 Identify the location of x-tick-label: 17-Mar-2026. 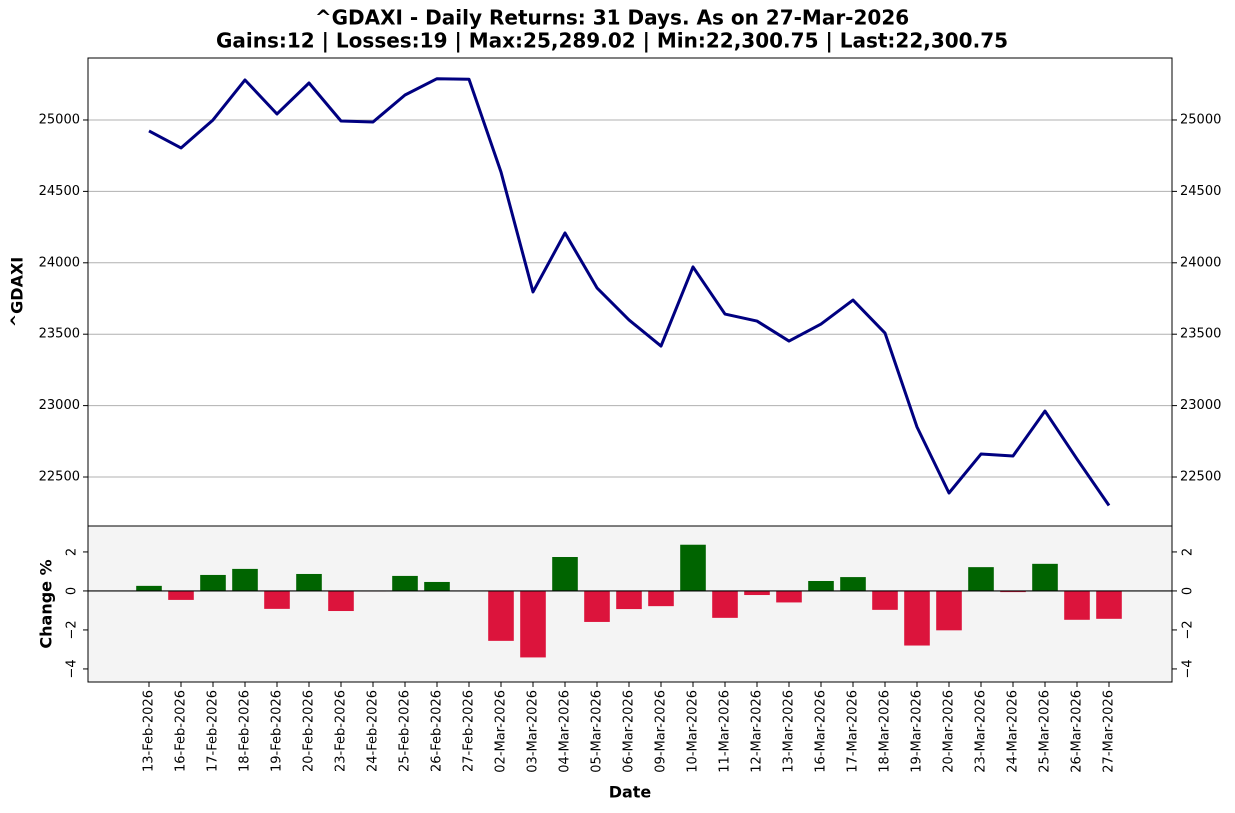
(853, 731).